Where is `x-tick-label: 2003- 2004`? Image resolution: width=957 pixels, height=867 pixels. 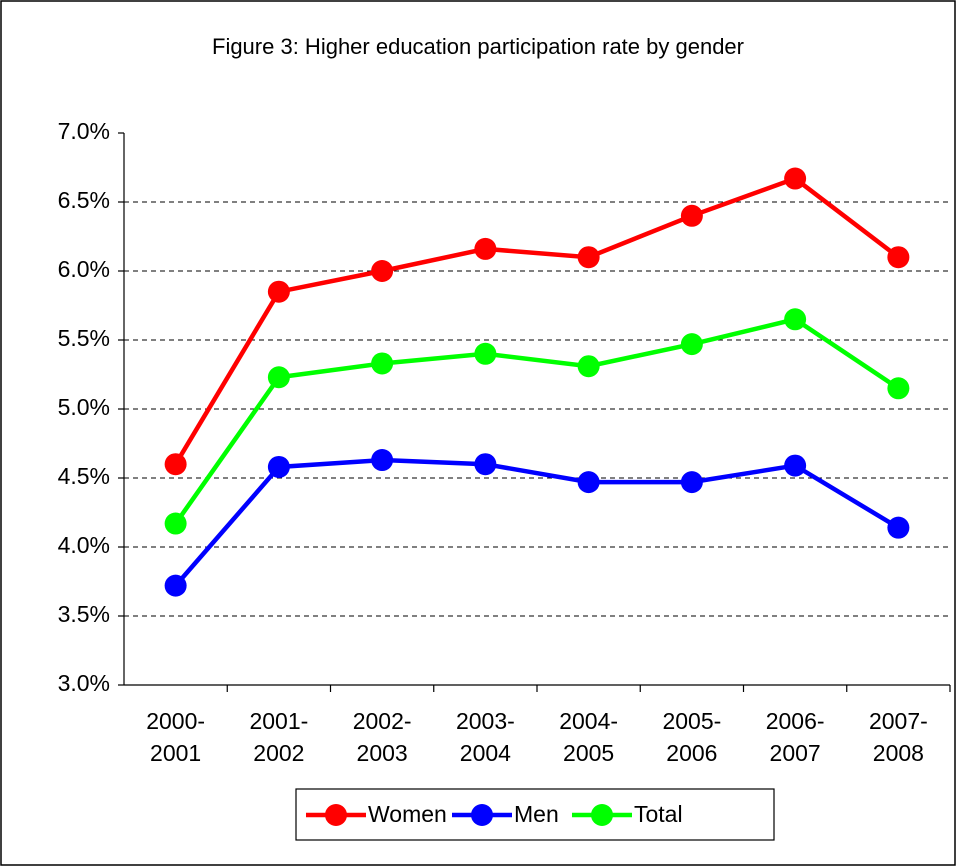
x-tick-label: 2003- 2004 is located at coordinates (485, 737).